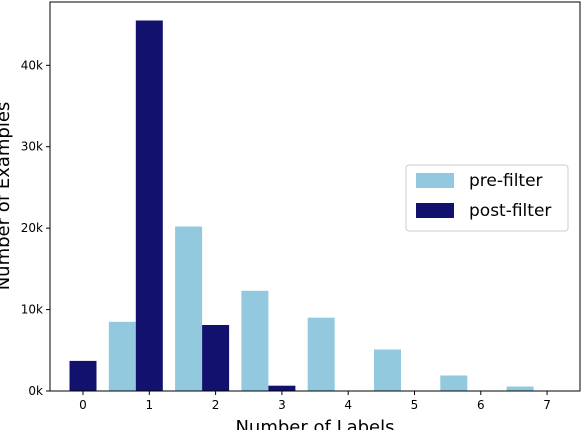 The width and height of the screenshot is (583, 435). Describe the element at coordinates (435, 210) in the screenshot. I see `legend-swatch-post-filter` at that location.